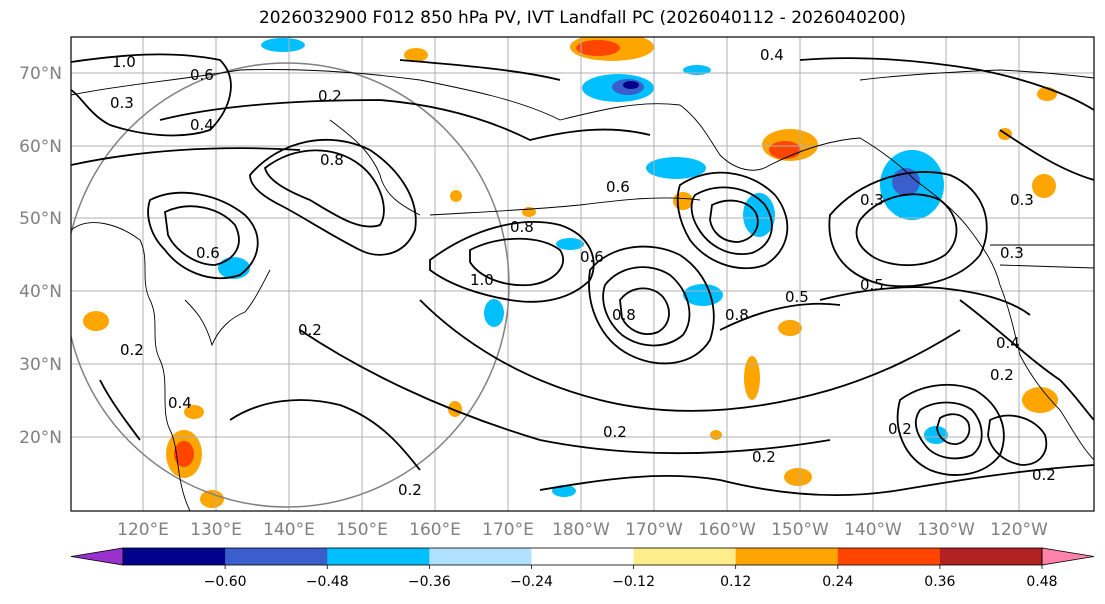 Image resolution: width=1105 pixels, height=604 pixels. I want to click on lat-label: 70°N, so click(40, 74).